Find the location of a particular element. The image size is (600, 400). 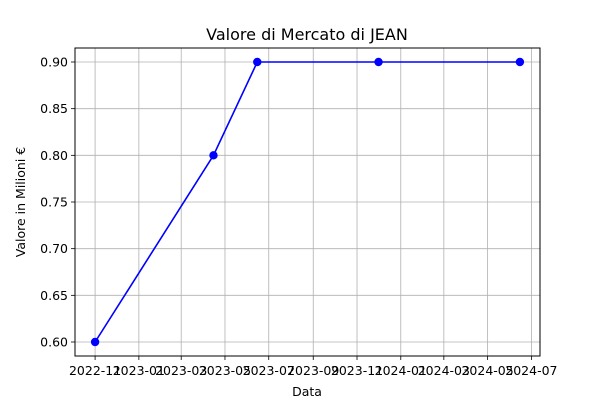

x-tick-label: 2024-05 is located at coordinates (487, 370).